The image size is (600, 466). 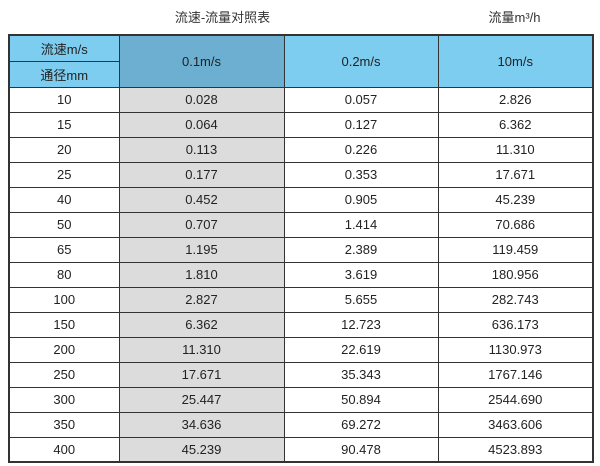 I want to click on value-cell-10ms: 119.459, so click(x=515, y=249).